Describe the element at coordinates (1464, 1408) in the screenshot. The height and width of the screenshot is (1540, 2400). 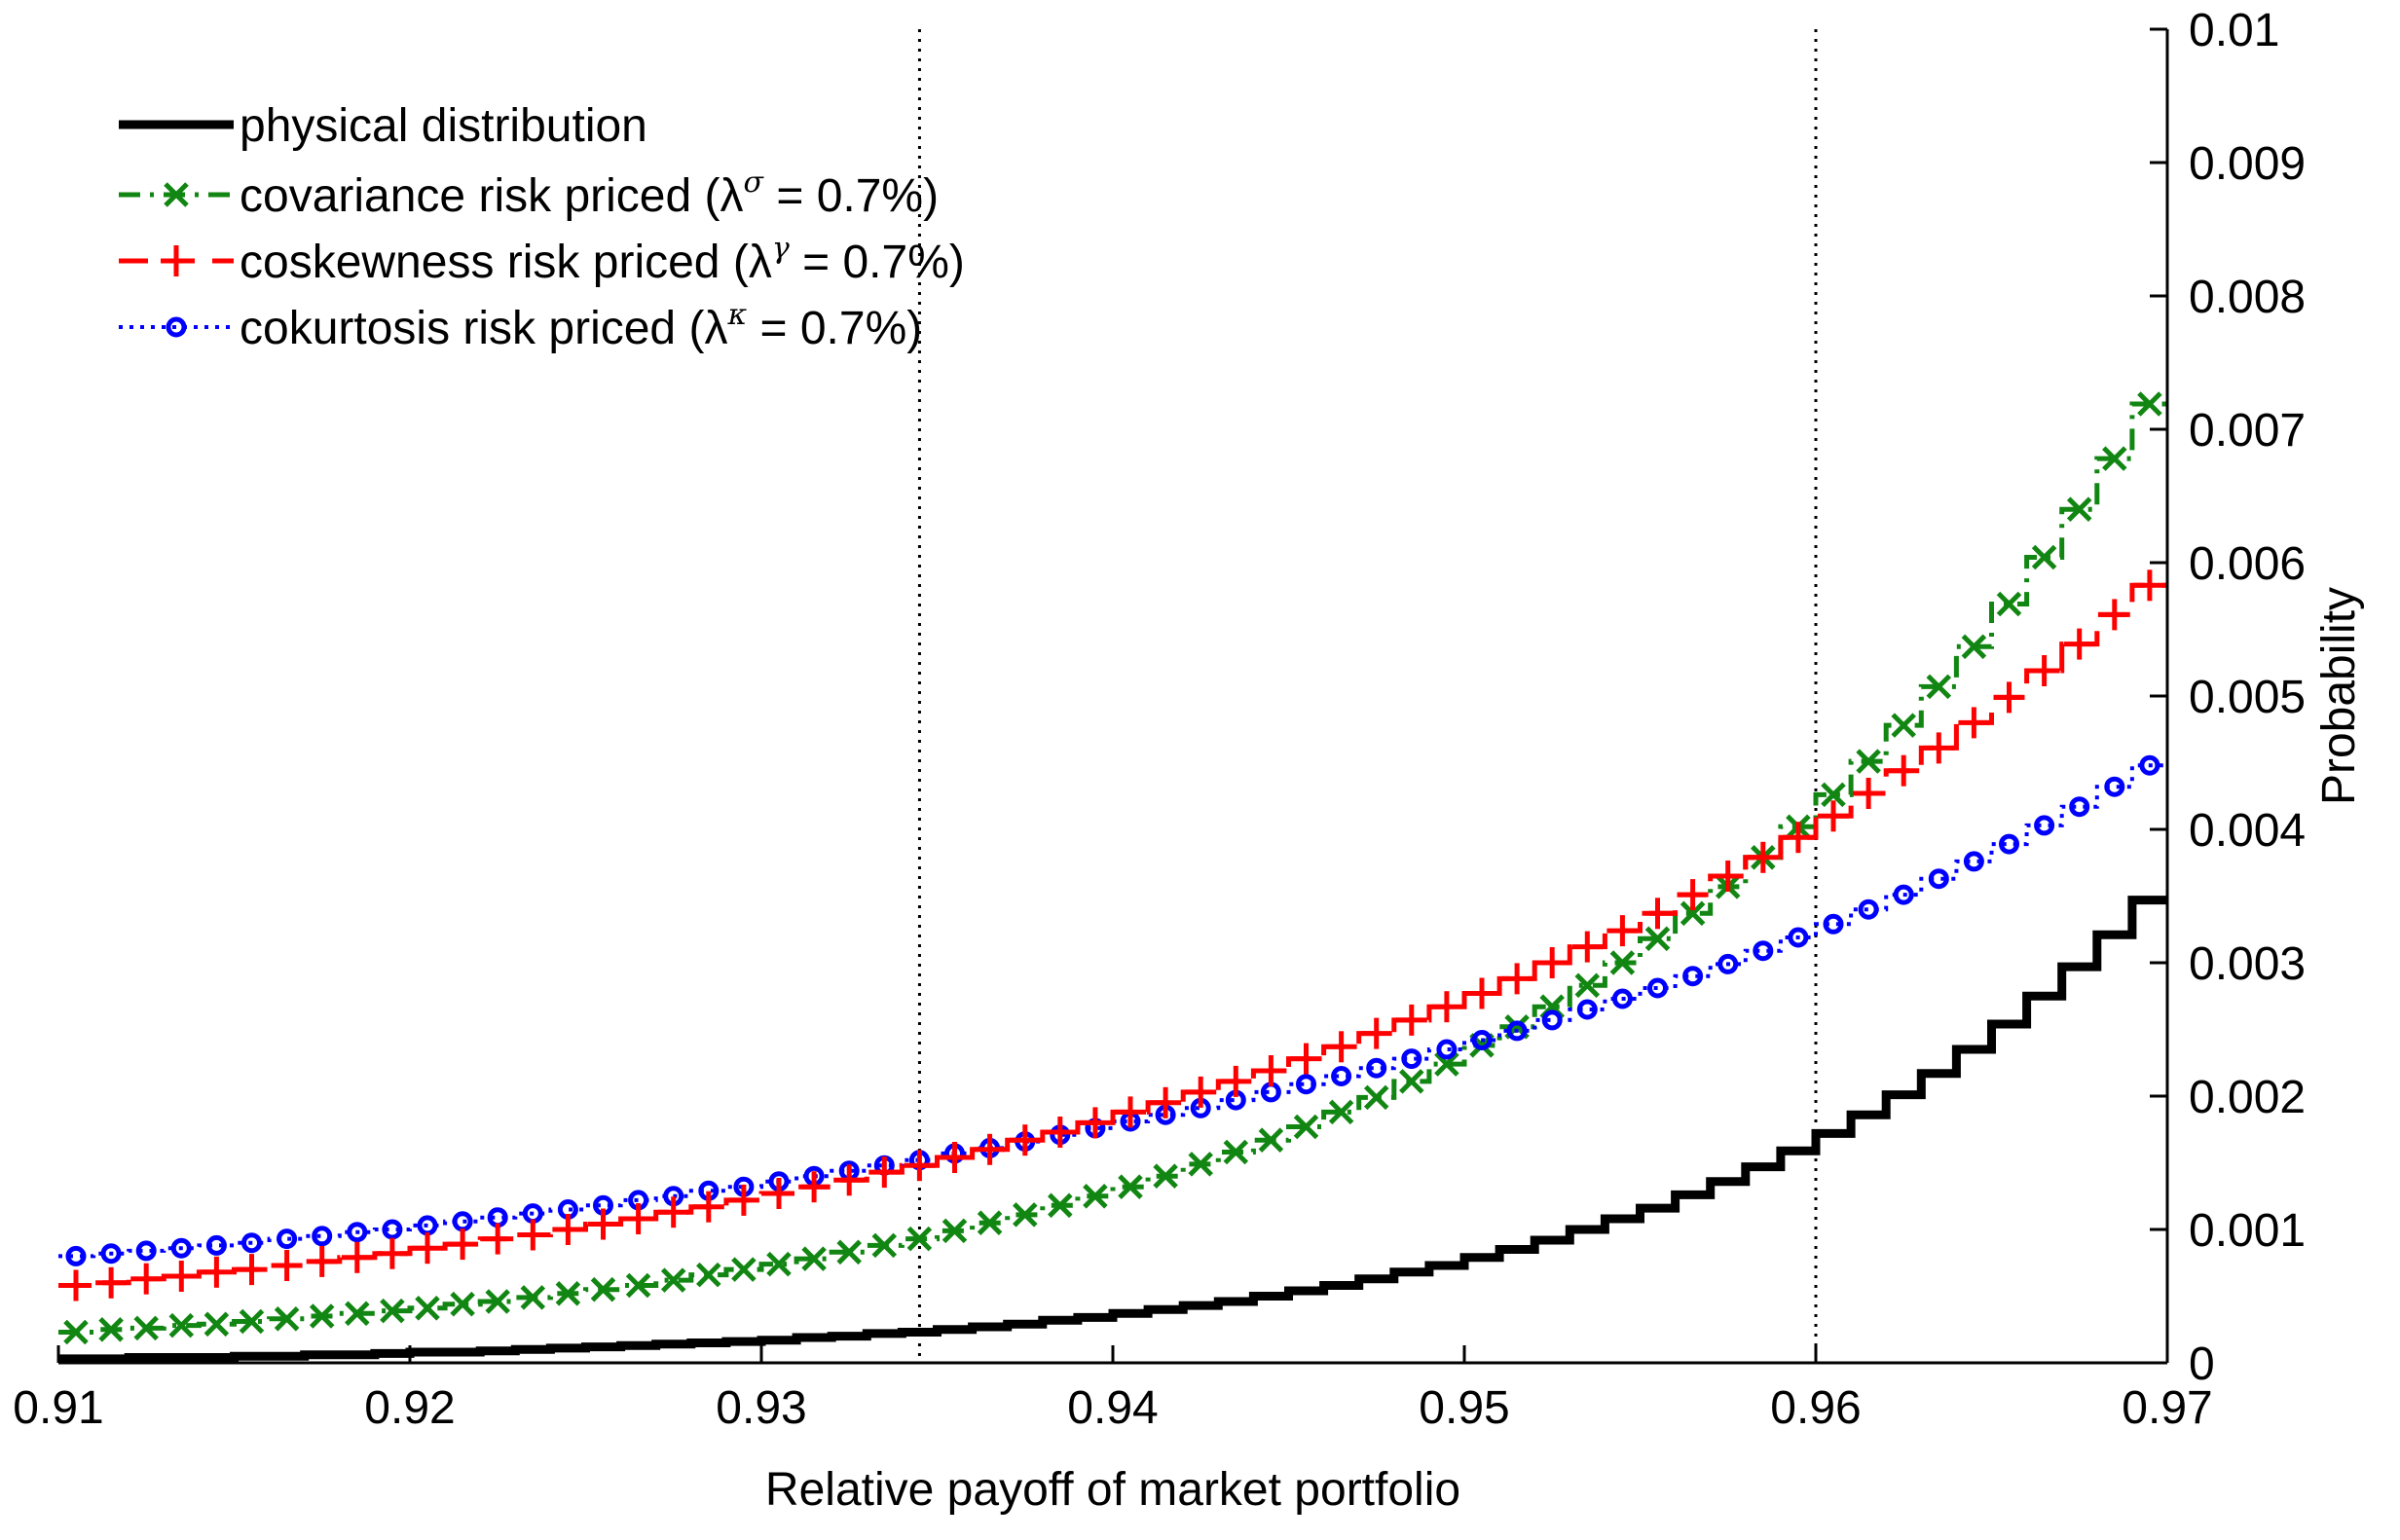
I see `x-tick-label: 0.95` at that location.